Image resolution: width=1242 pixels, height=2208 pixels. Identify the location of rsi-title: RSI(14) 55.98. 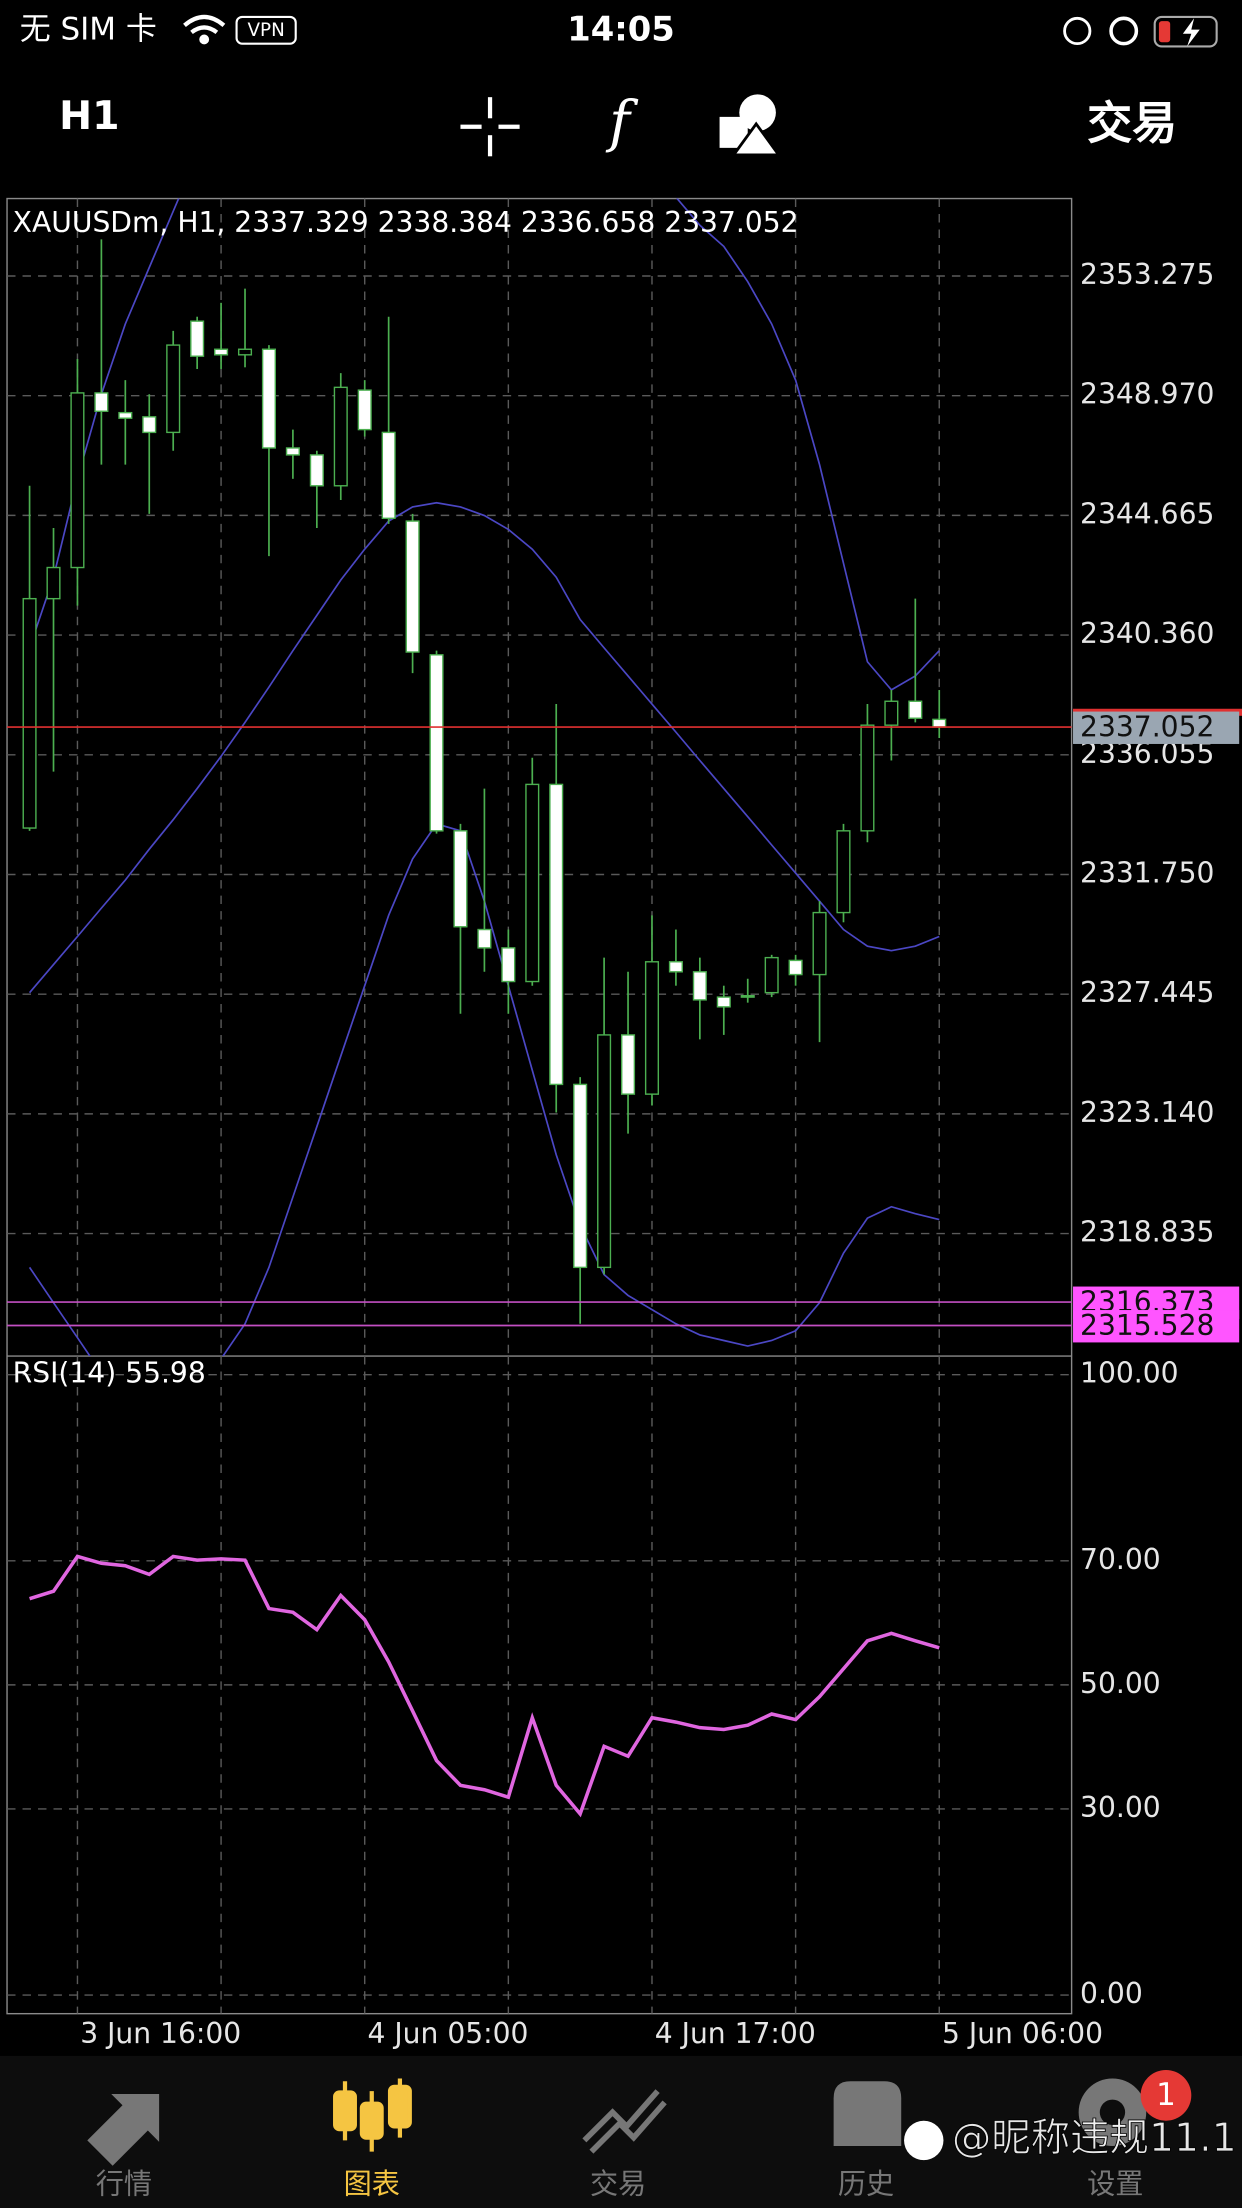
(109, 1372).